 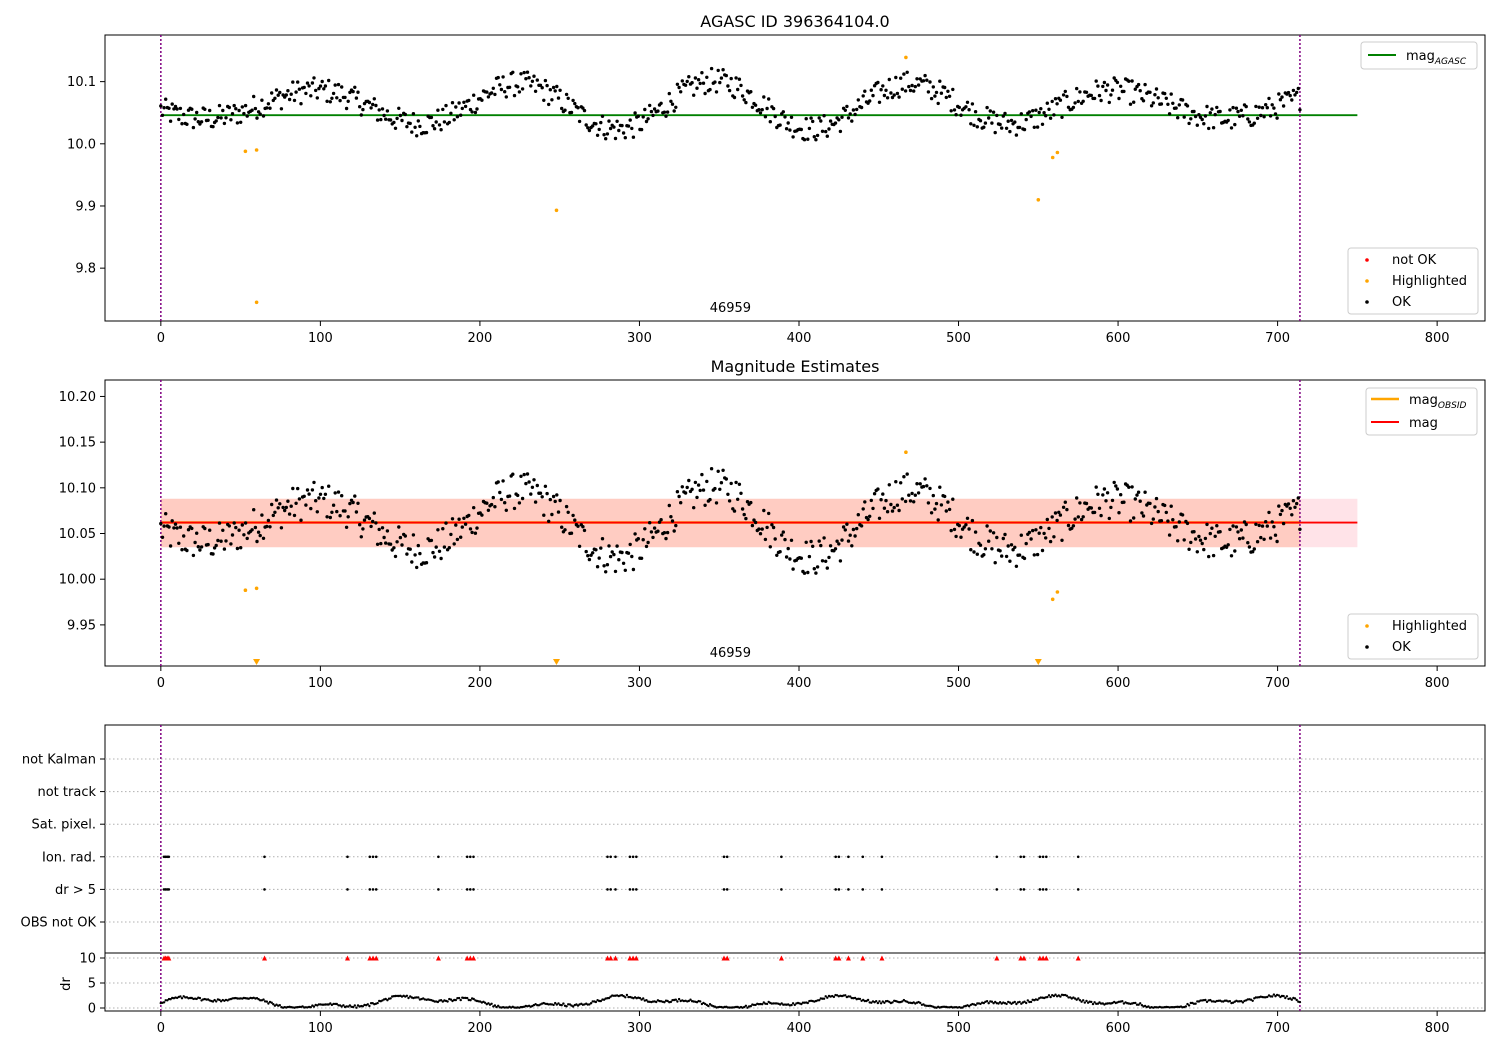 What do you see at coordinates (1413, 281) in the screenshot?
I see `panel1-legend-bottom: not OK Highlighted OK` at bounding box center [1413, 281].